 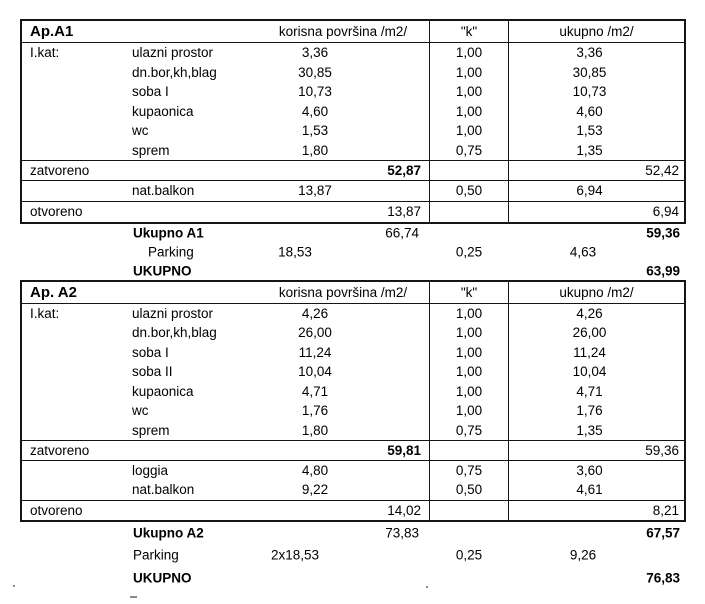 What do you see at coordinates (589, 72) in the screenshot?
I see `room-total: 30,85` at bounding box center [589, 72].